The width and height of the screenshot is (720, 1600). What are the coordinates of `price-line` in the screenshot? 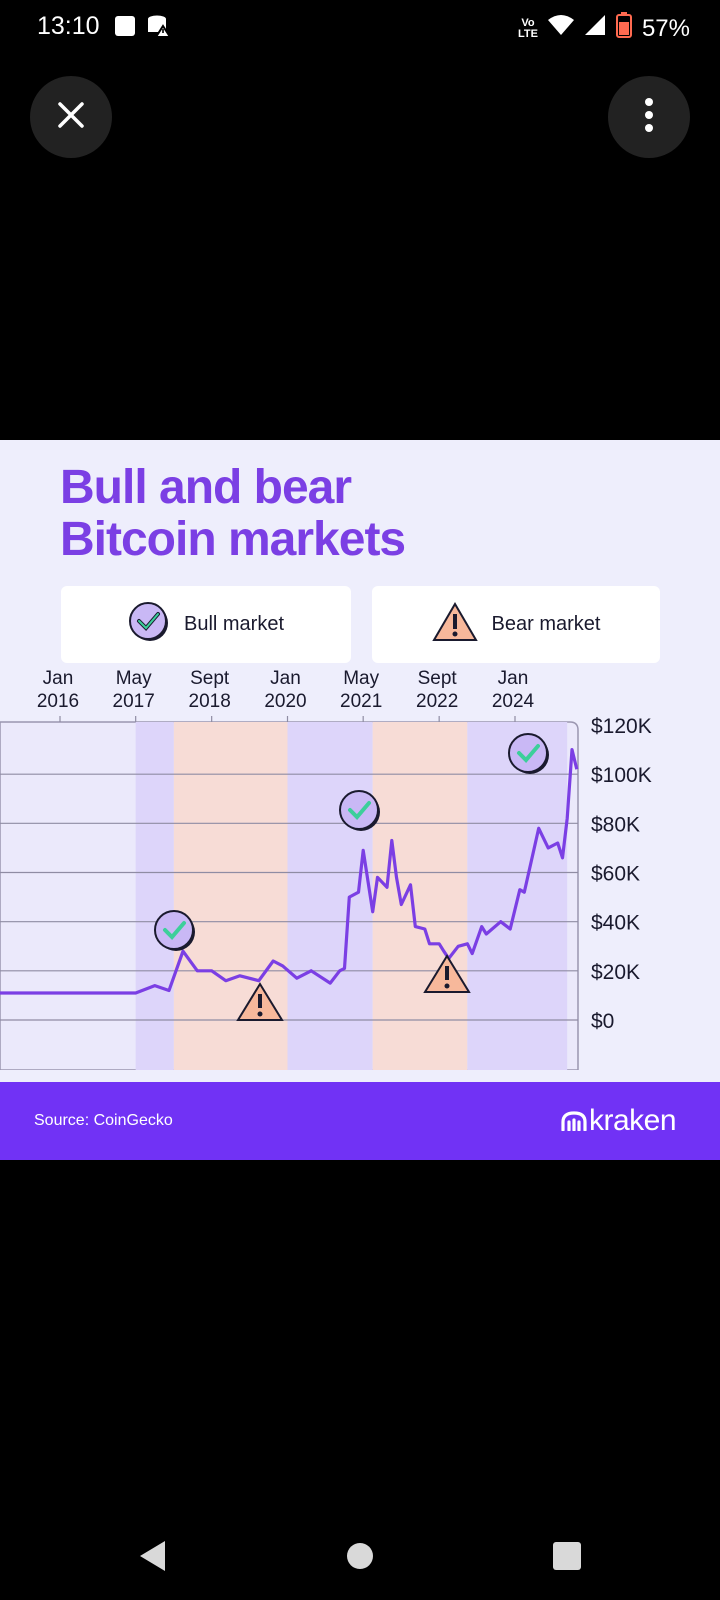 It's located at (289, 871).